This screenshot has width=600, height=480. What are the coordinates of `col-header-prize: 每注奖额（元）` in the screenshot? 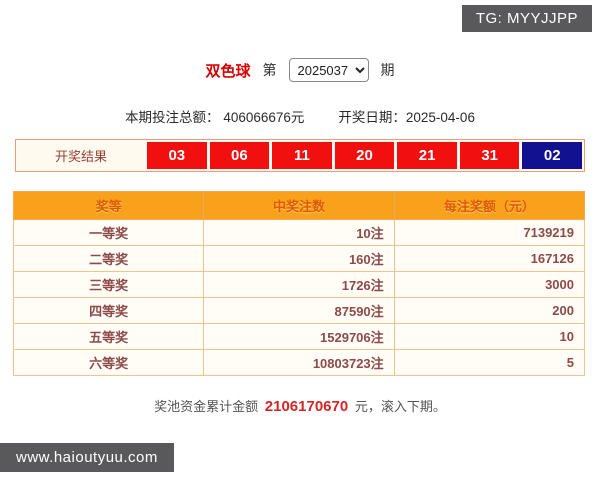 It's located at (489, 205).